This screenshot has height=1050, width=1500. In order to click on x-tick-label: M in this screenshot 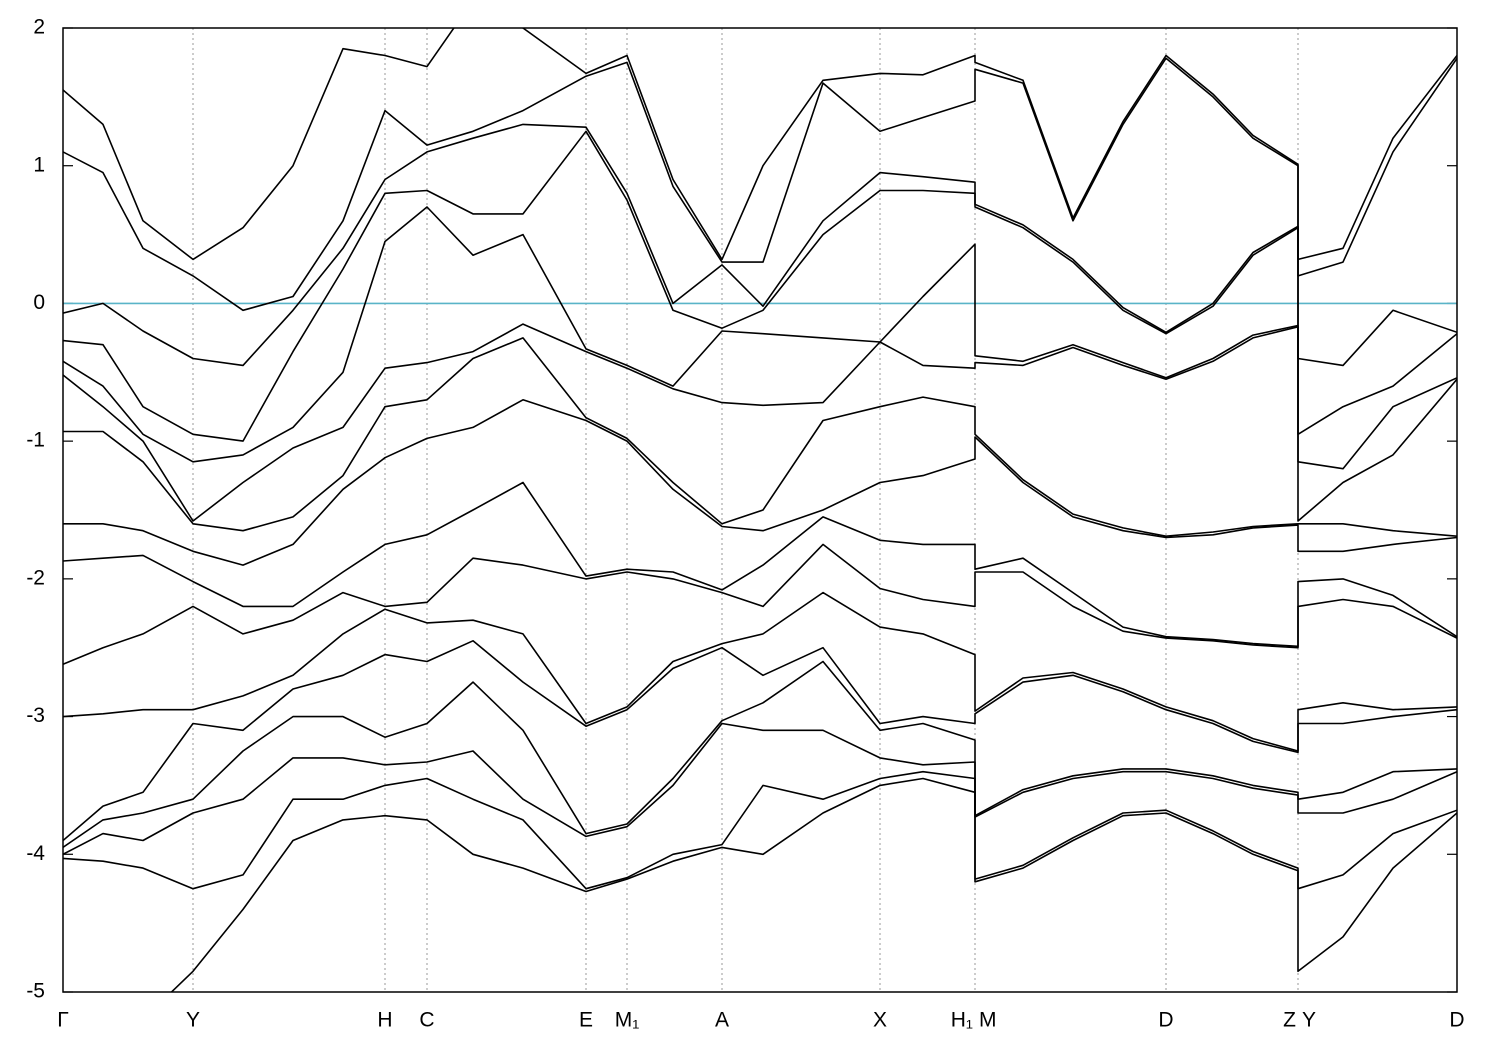, I will do `click(988, 1020)`.